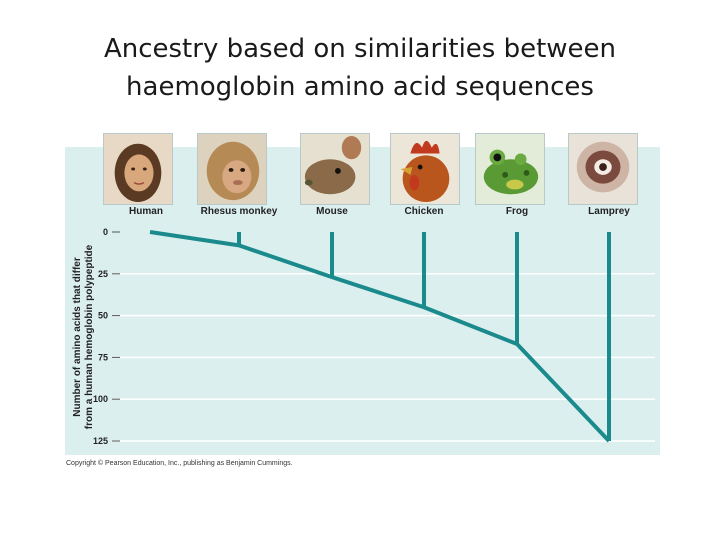 The height and width of the screenshot is (540, 720). What do you see at coordinates (360, 87) in the screenshot?
I see `title-line-2: haemoglobin amino acid sequences` at bounding box center [360, 87].